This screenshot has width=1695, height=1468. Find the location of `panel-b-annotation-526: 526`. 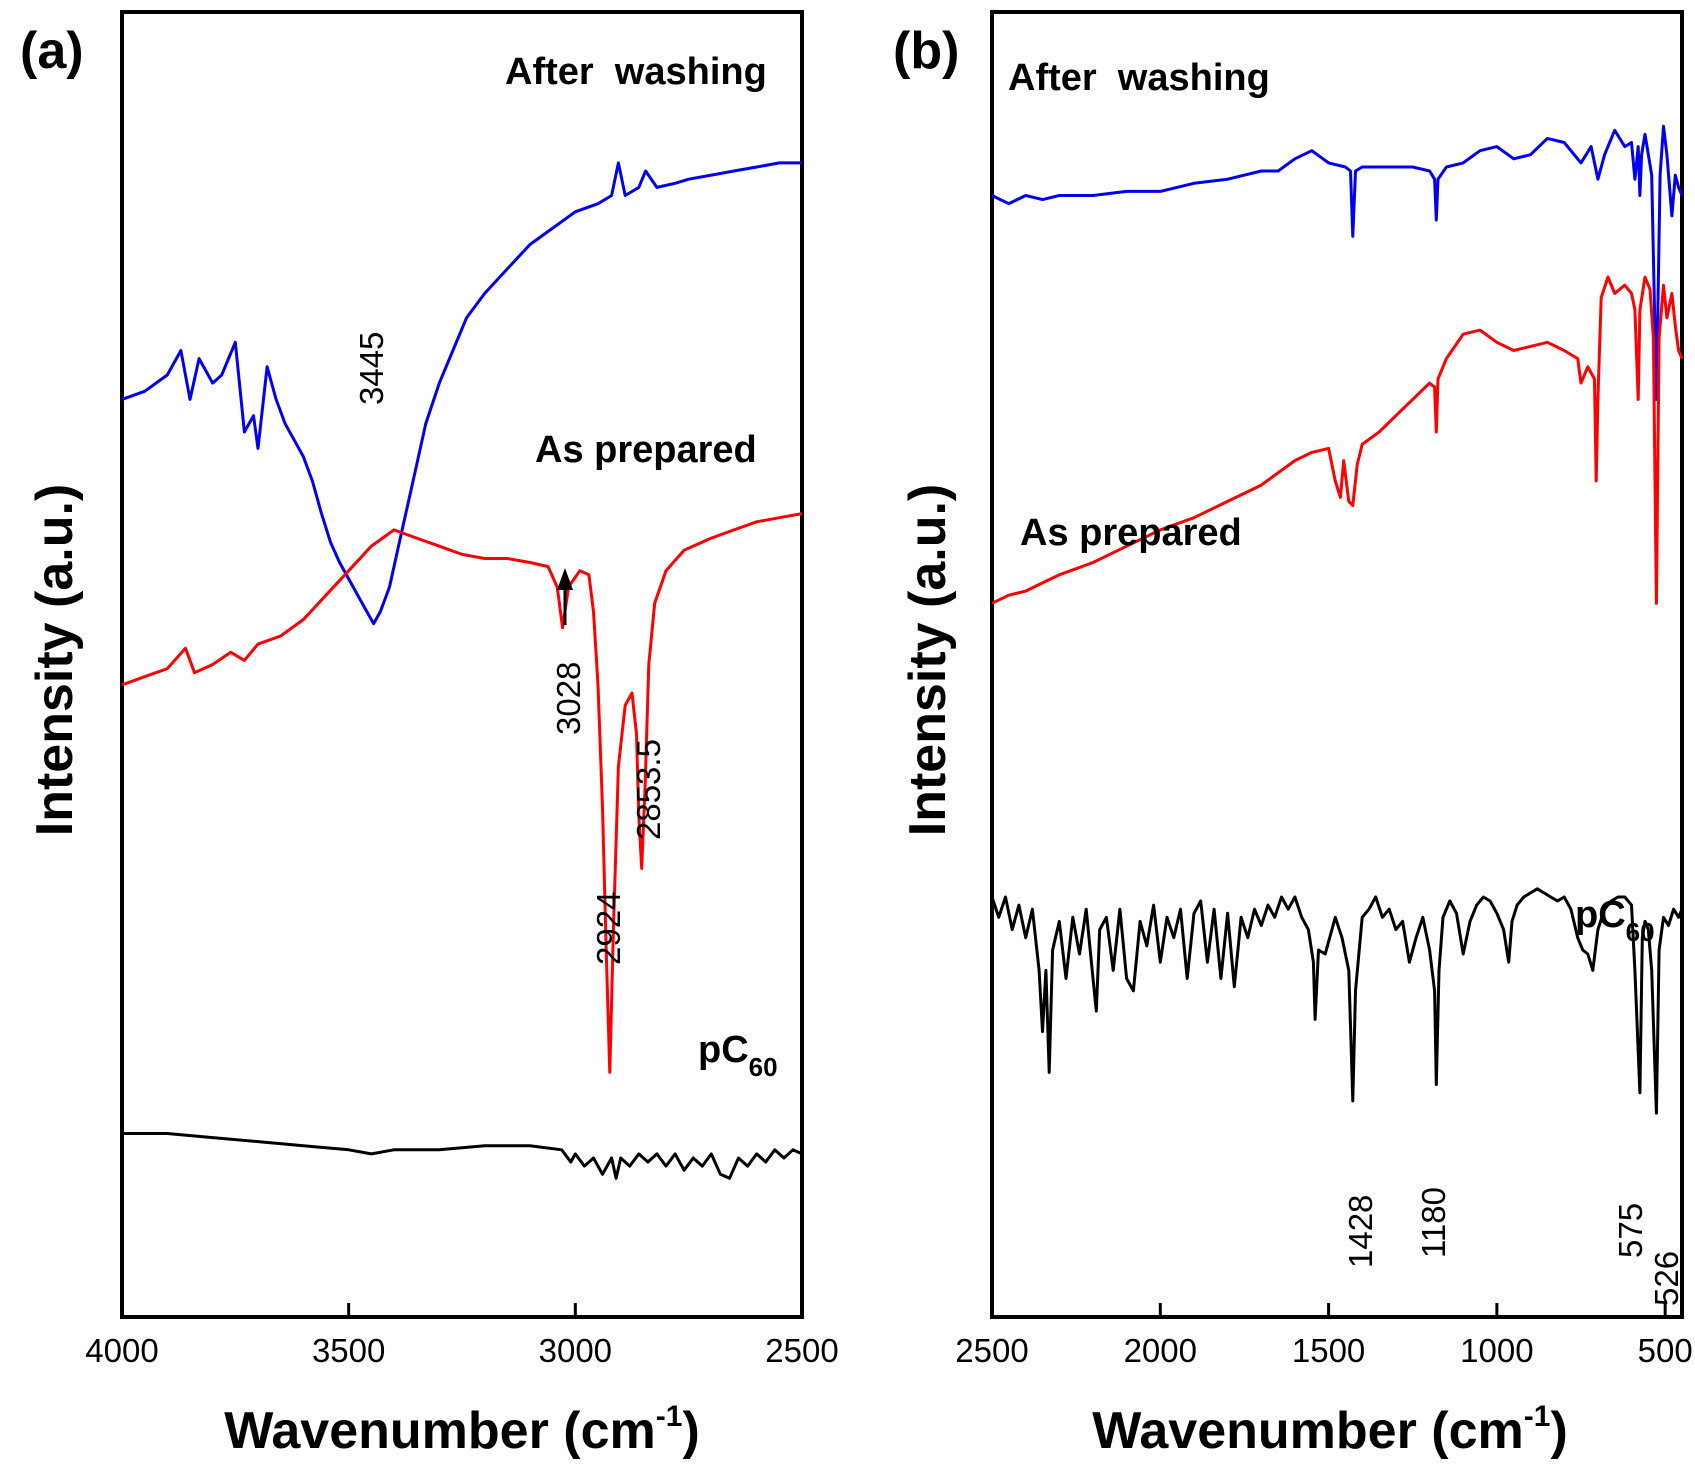

panel-b-annotation-526: 526 is located at coordinates (1666, 1278).